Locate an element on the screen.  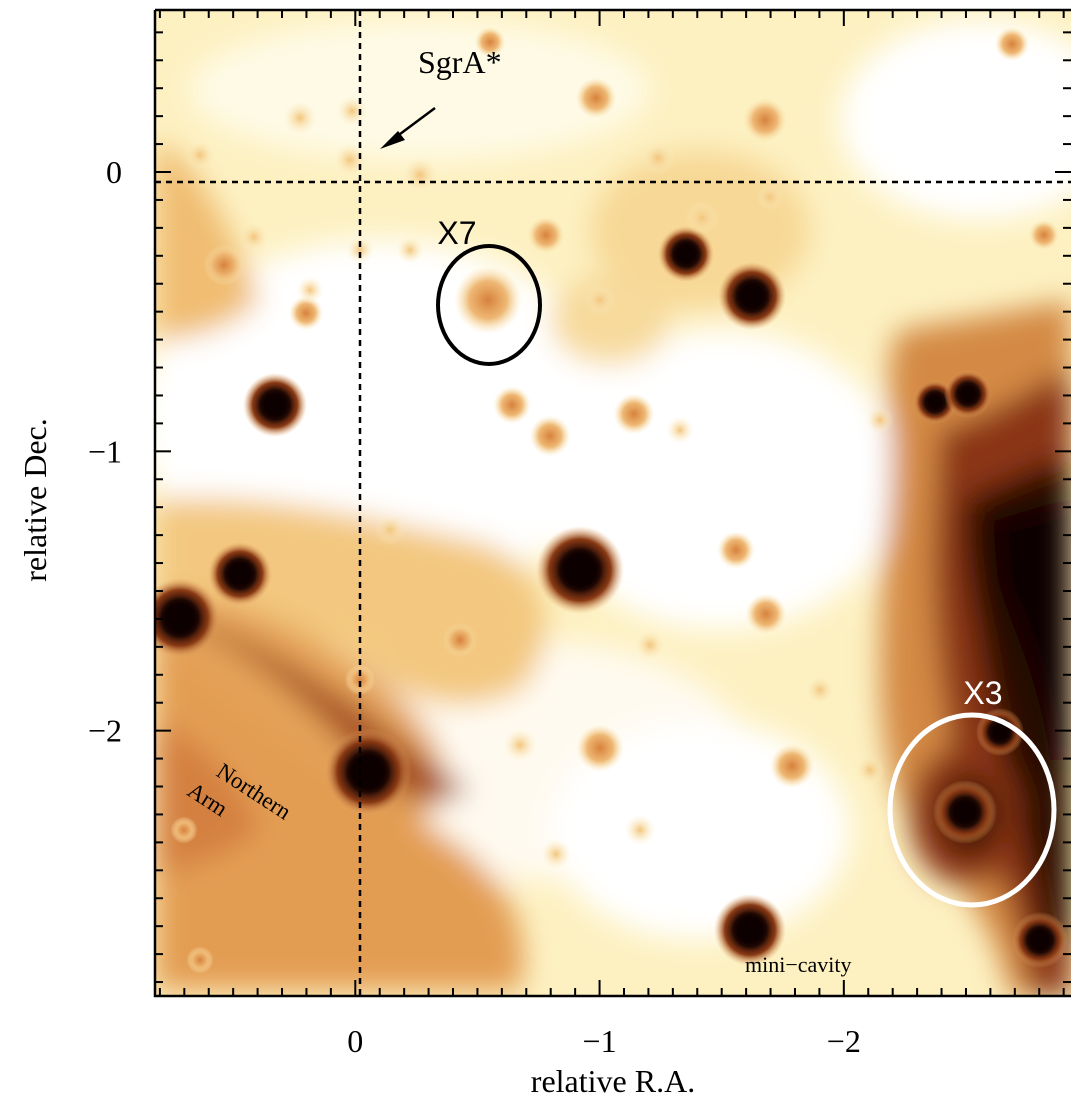
x7-source-label: X7 is located at coordinates (456, 233).